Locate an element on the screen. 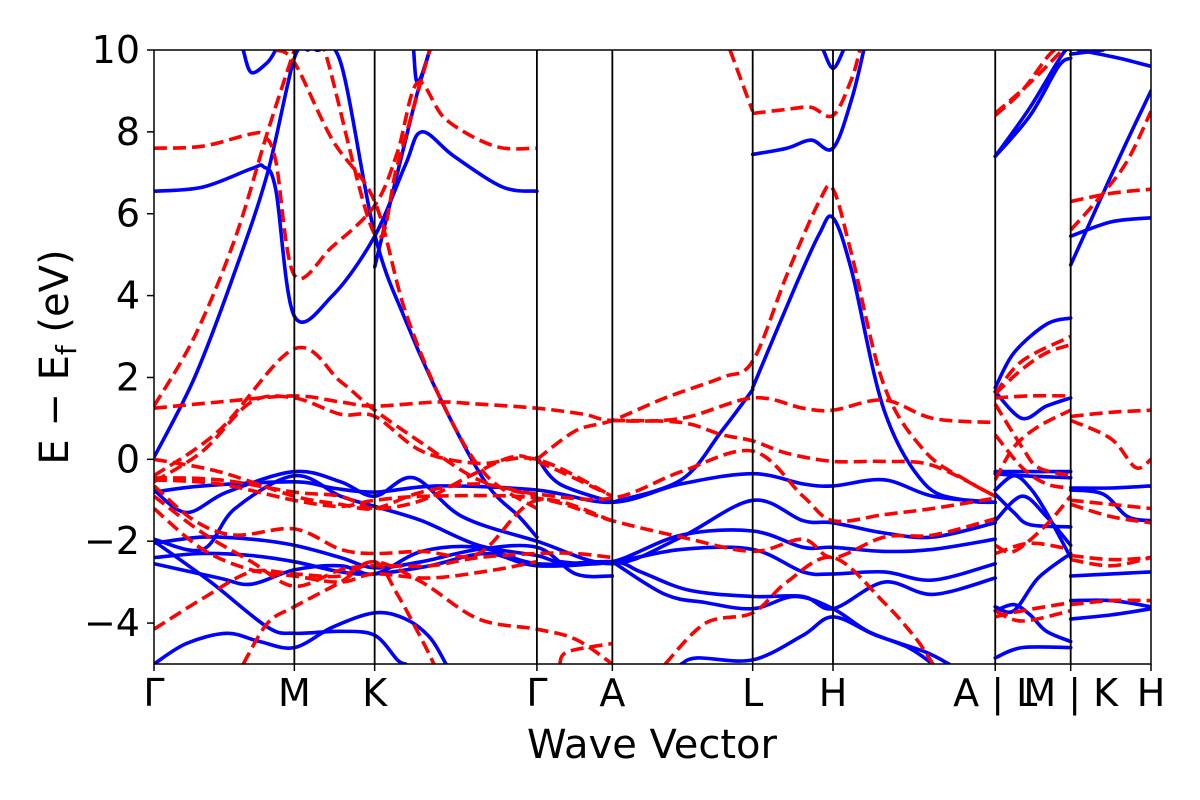 This screenshot has height=800, width=1200. y-axis-title-subscript: f is located at coordinates (66, 349).